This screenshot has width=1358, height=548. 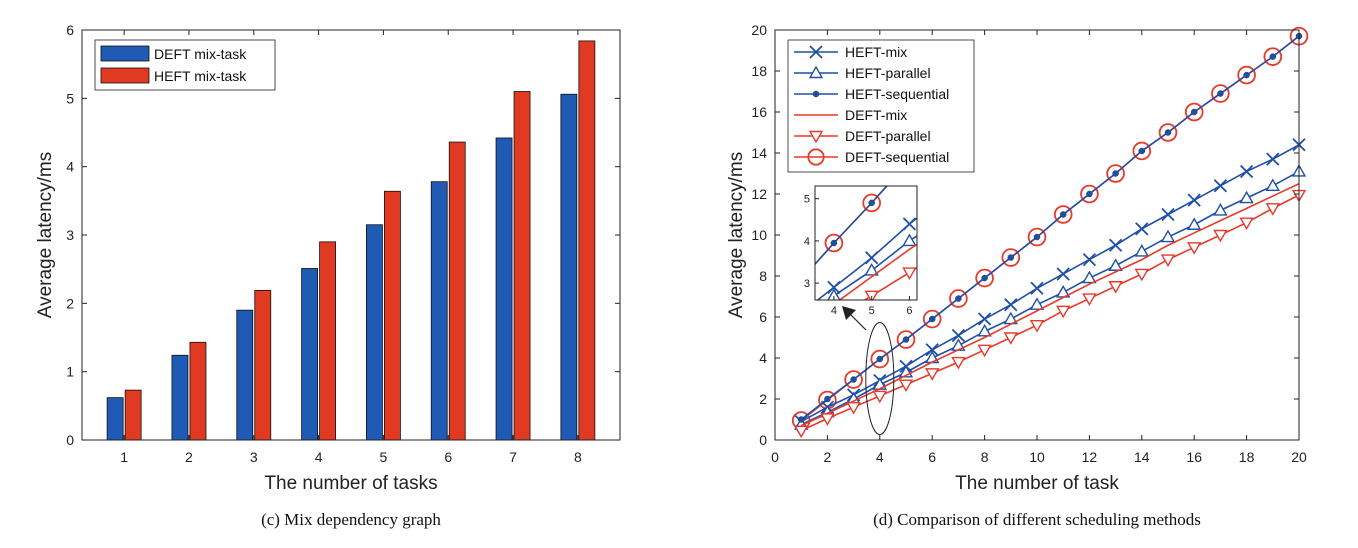 What do you see at coordinates (775, 457) in the screenshot?
I see `line-xtick-label: 0` at bounding box center [775, 457].